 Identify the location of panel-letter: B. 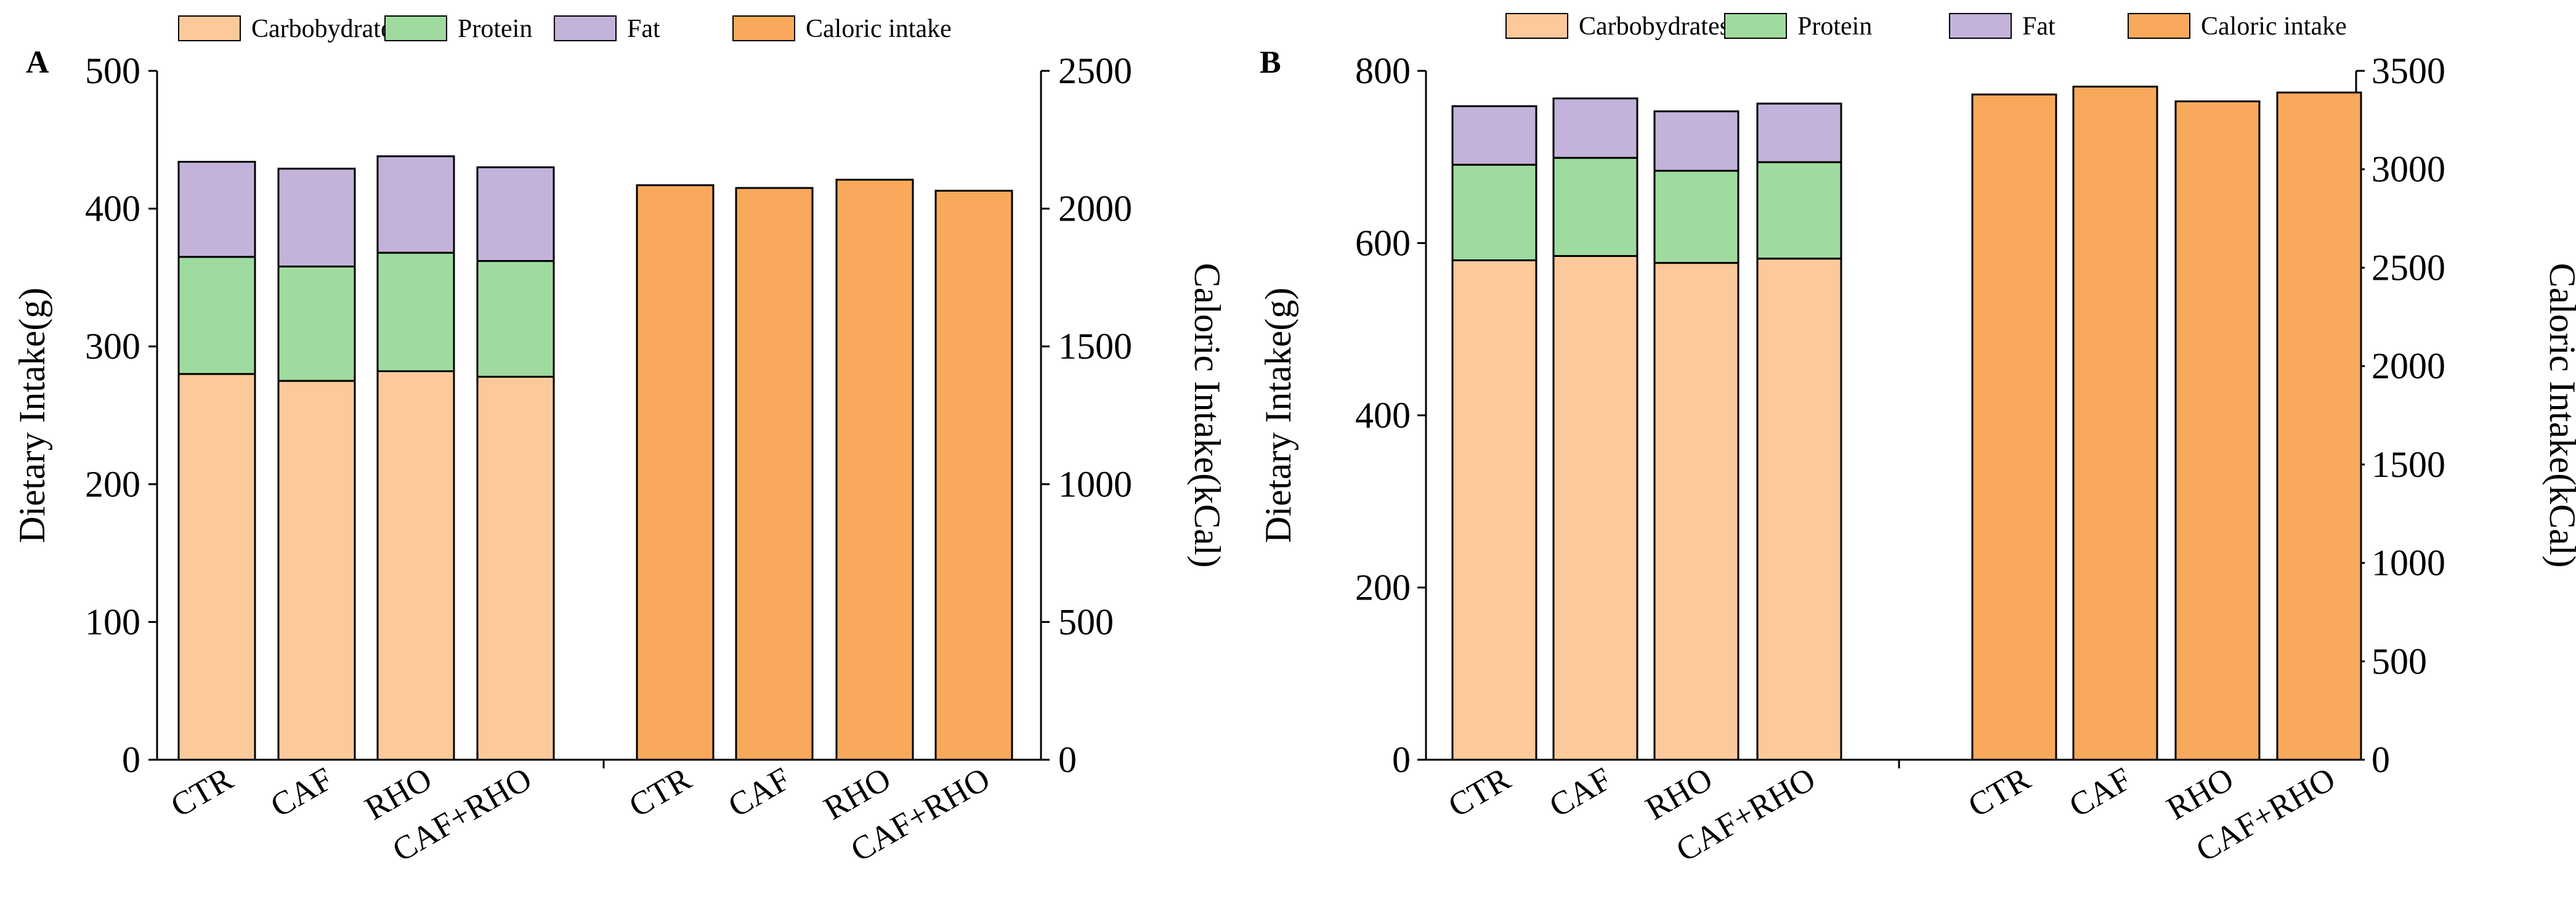
(1270, 62).